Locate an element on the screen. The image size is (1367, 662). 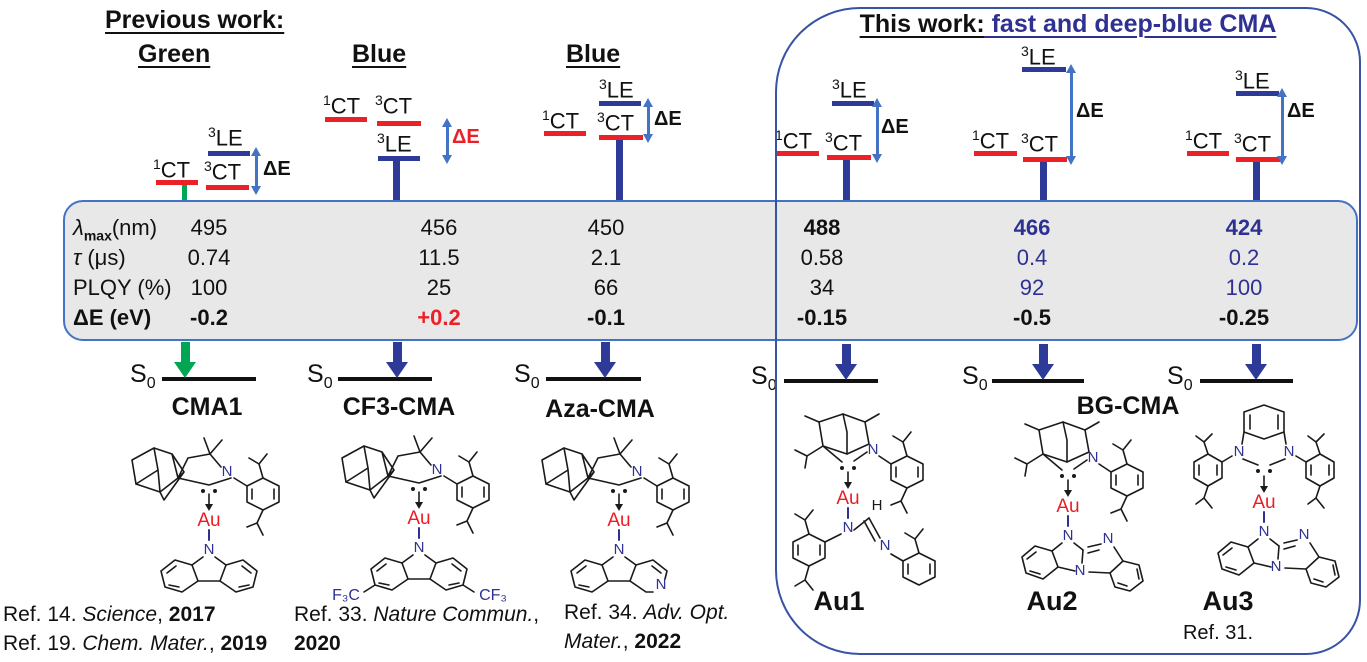
reference-aza-cma: Ref. 34. Adv. Opt. Mater., 2022 is located at coordinates (647, 627).